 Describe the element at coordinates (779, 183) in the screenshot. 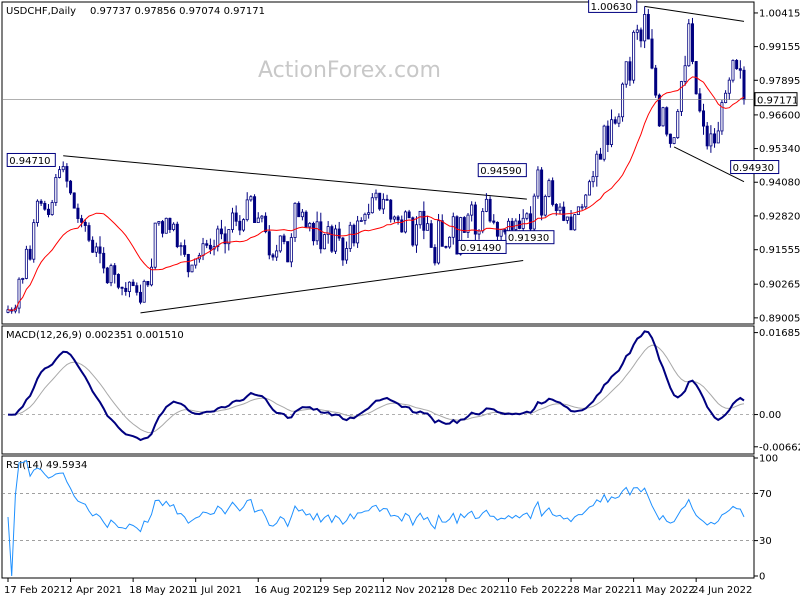

I see `price-axis-tick: 0.94080` at that location.